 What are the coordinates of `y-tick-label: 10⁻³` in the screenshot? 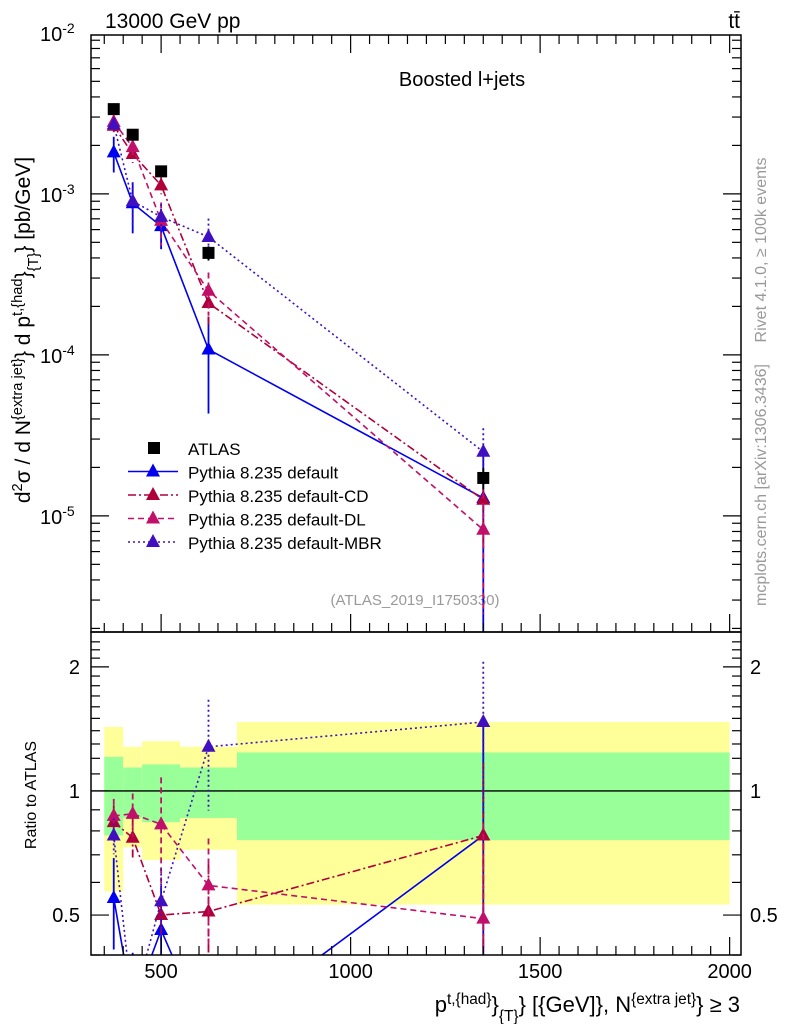 It's located at (57, 194).